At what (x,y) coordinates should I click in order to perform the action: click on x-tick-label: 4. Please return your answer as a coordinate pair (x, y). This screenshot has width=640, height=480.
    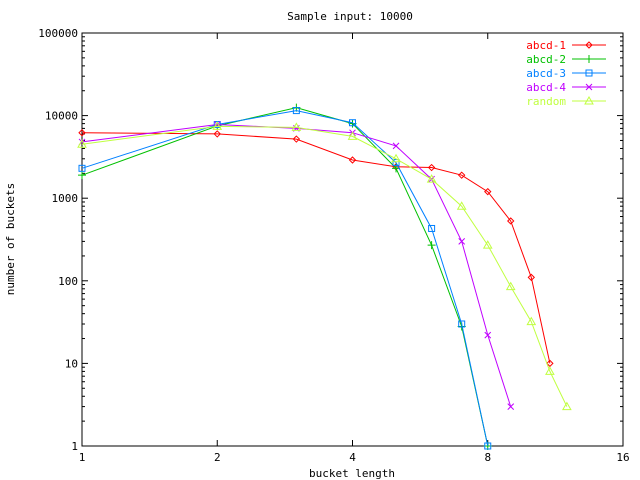
    Looking at the image, I should click on (352, 457).